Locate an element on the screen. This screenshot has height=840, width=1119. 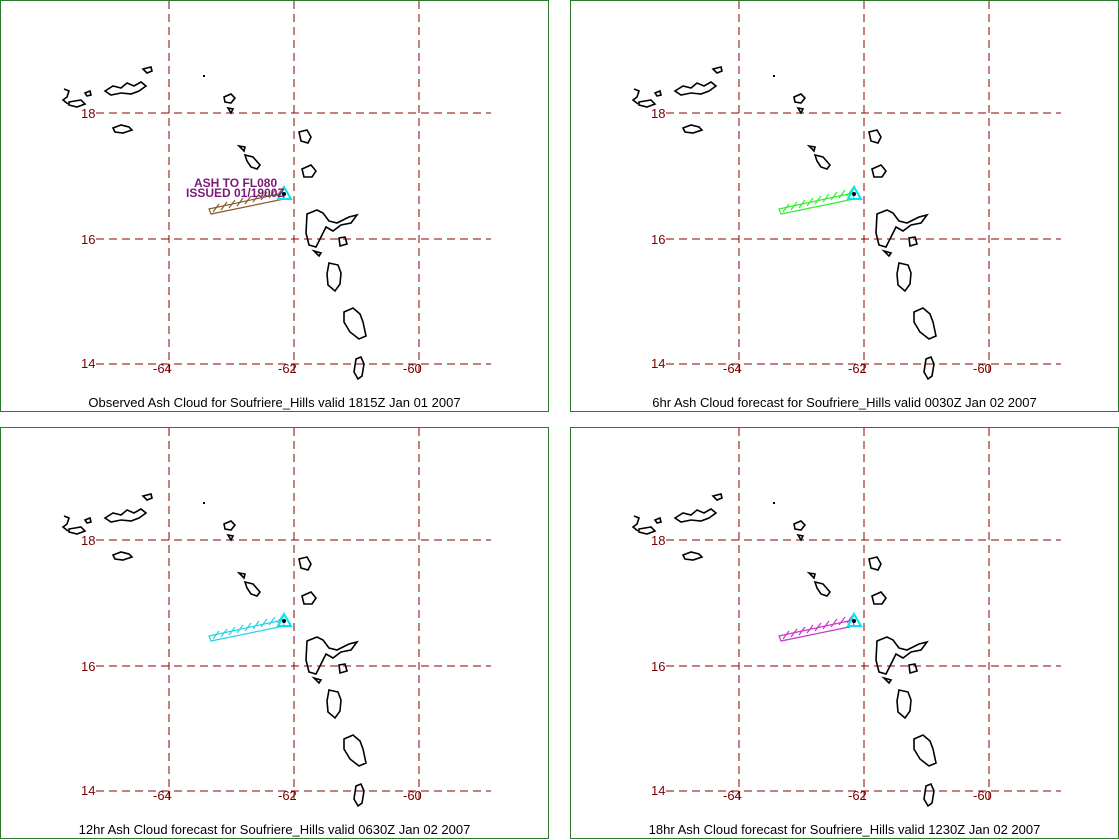
ash-annotation-issued: ISSUED 01/1900Z is located at coordinates (235, 193).